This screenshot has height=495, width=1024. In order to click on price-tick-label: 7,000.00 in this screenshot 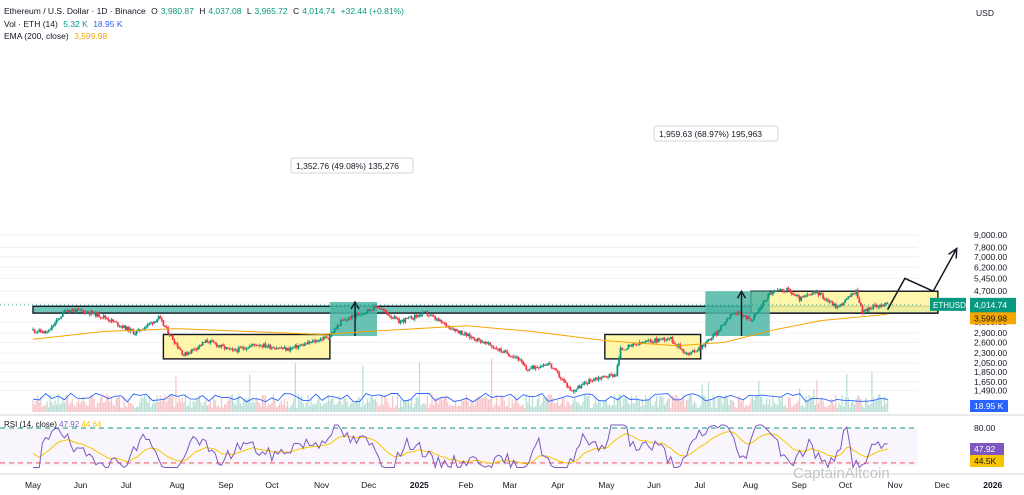, I will do `click(990, 257)`.